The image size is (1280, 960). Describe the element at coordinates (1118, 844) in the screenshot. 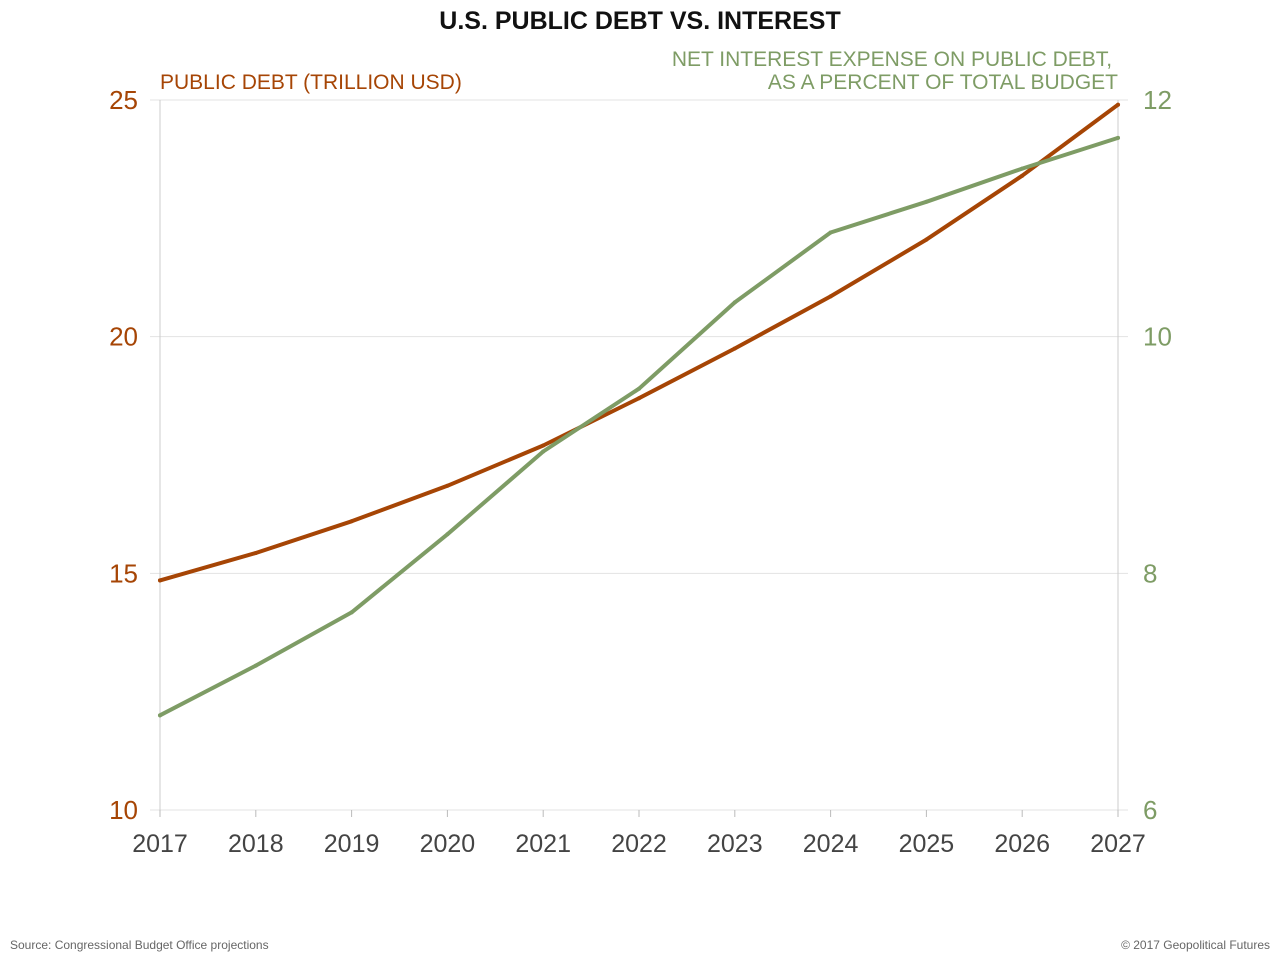

I see `x-tick-label: 2027` at that location.